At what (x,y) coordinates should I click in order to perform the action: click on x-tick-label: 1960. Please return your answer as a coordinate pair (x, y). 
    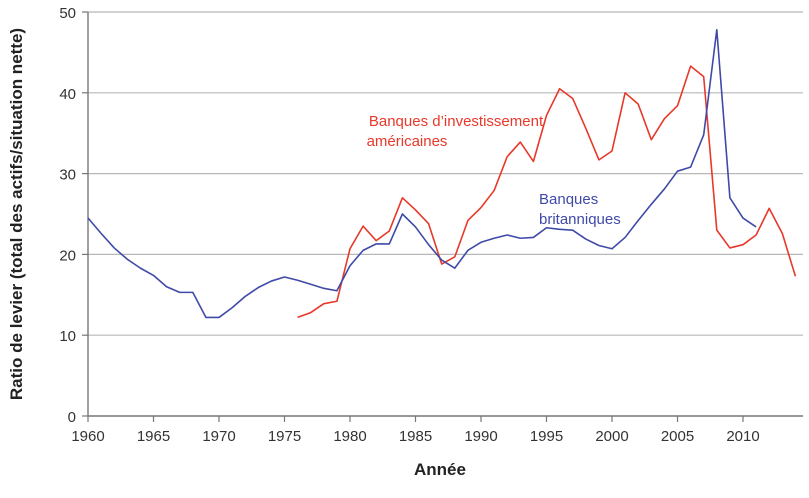
    Looking at the image, I should click on (87, 436).